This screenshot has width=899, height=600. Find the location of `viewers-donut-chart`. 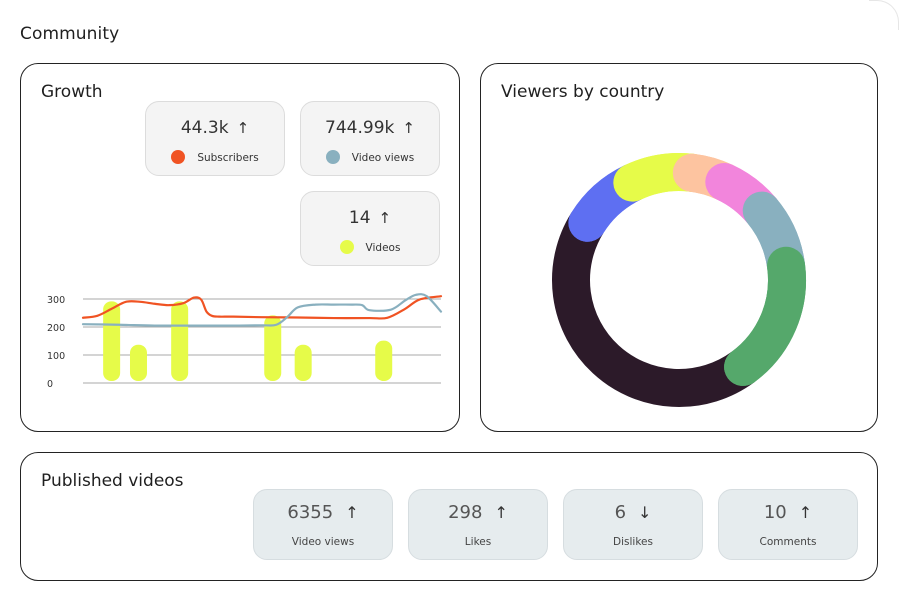

viewers-donut-chart is located at coordinates (679, 280).